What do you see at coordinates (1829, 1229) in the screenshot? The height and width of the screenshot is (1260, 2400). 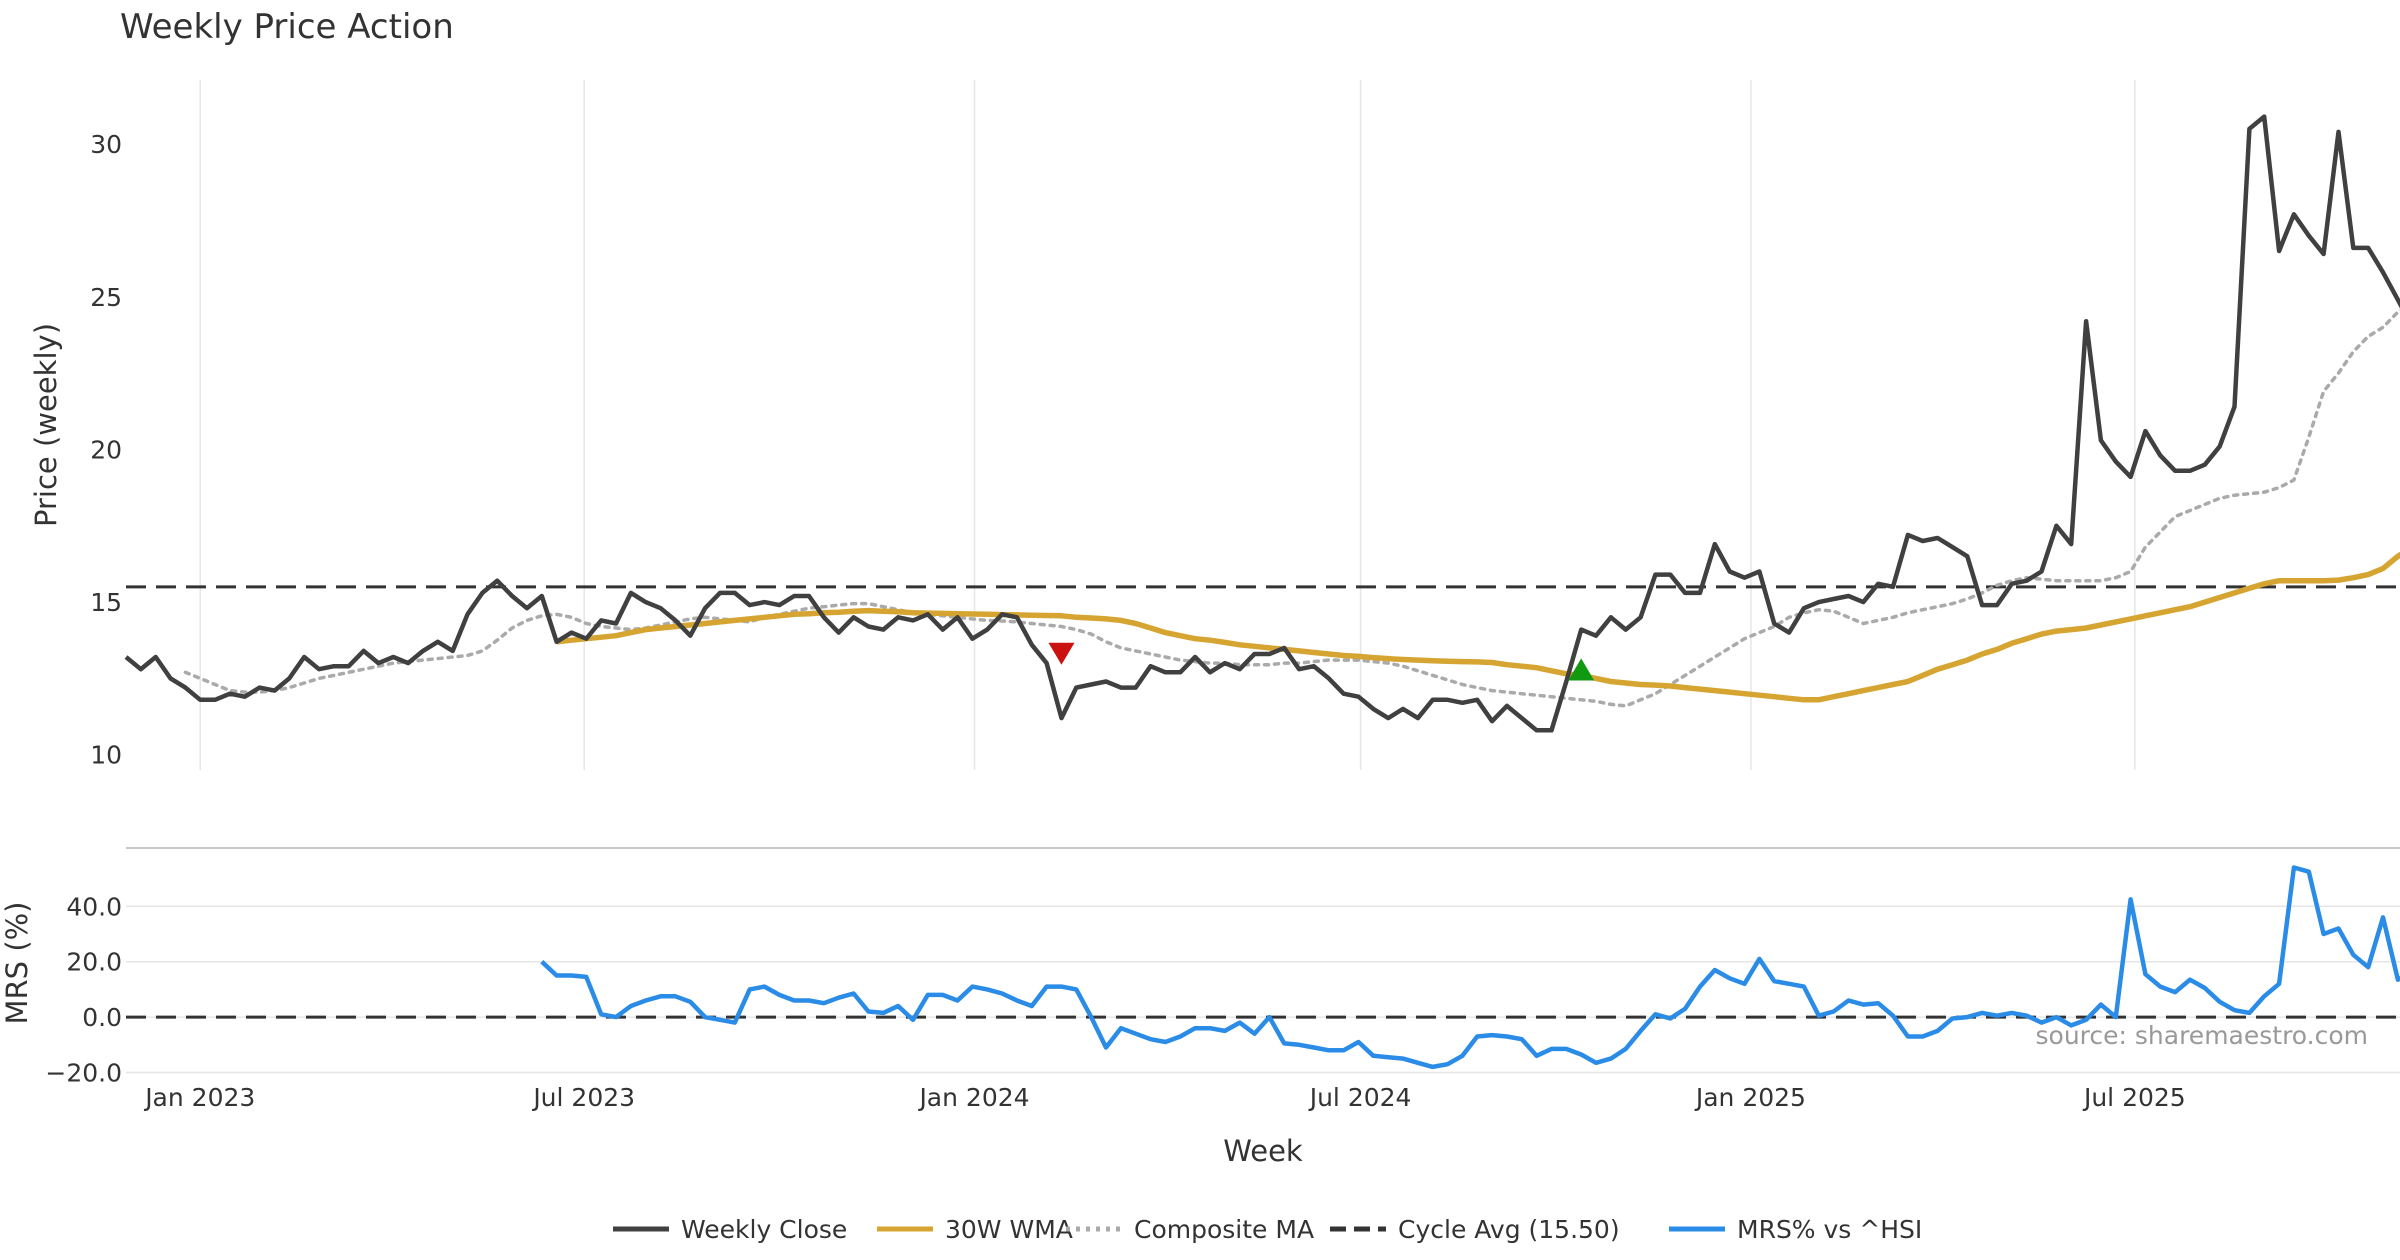 I see `legend-label: MRS% vs ^HSI` at bounding box center [1829, 1229].